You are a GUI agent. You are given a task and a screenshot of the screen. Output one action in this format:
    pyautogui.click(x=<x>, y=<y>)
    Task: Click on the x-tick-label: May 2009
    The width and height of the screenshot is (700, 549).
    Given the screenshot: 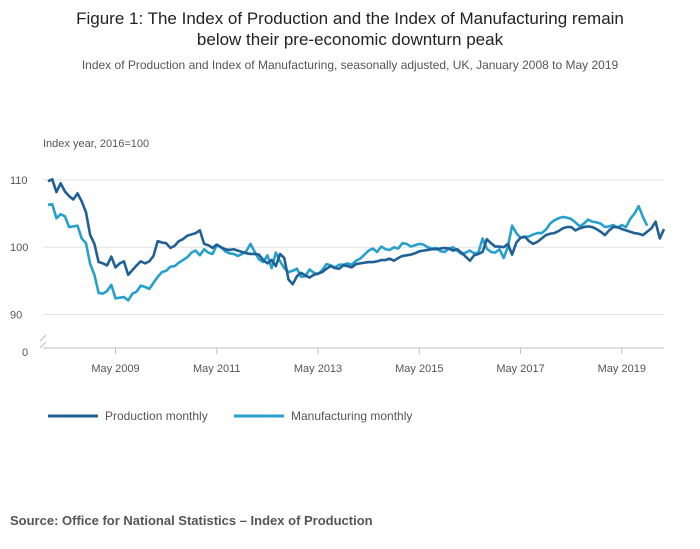 What is the action you would take?
    pyautogui.click(x=115, y=369)
    